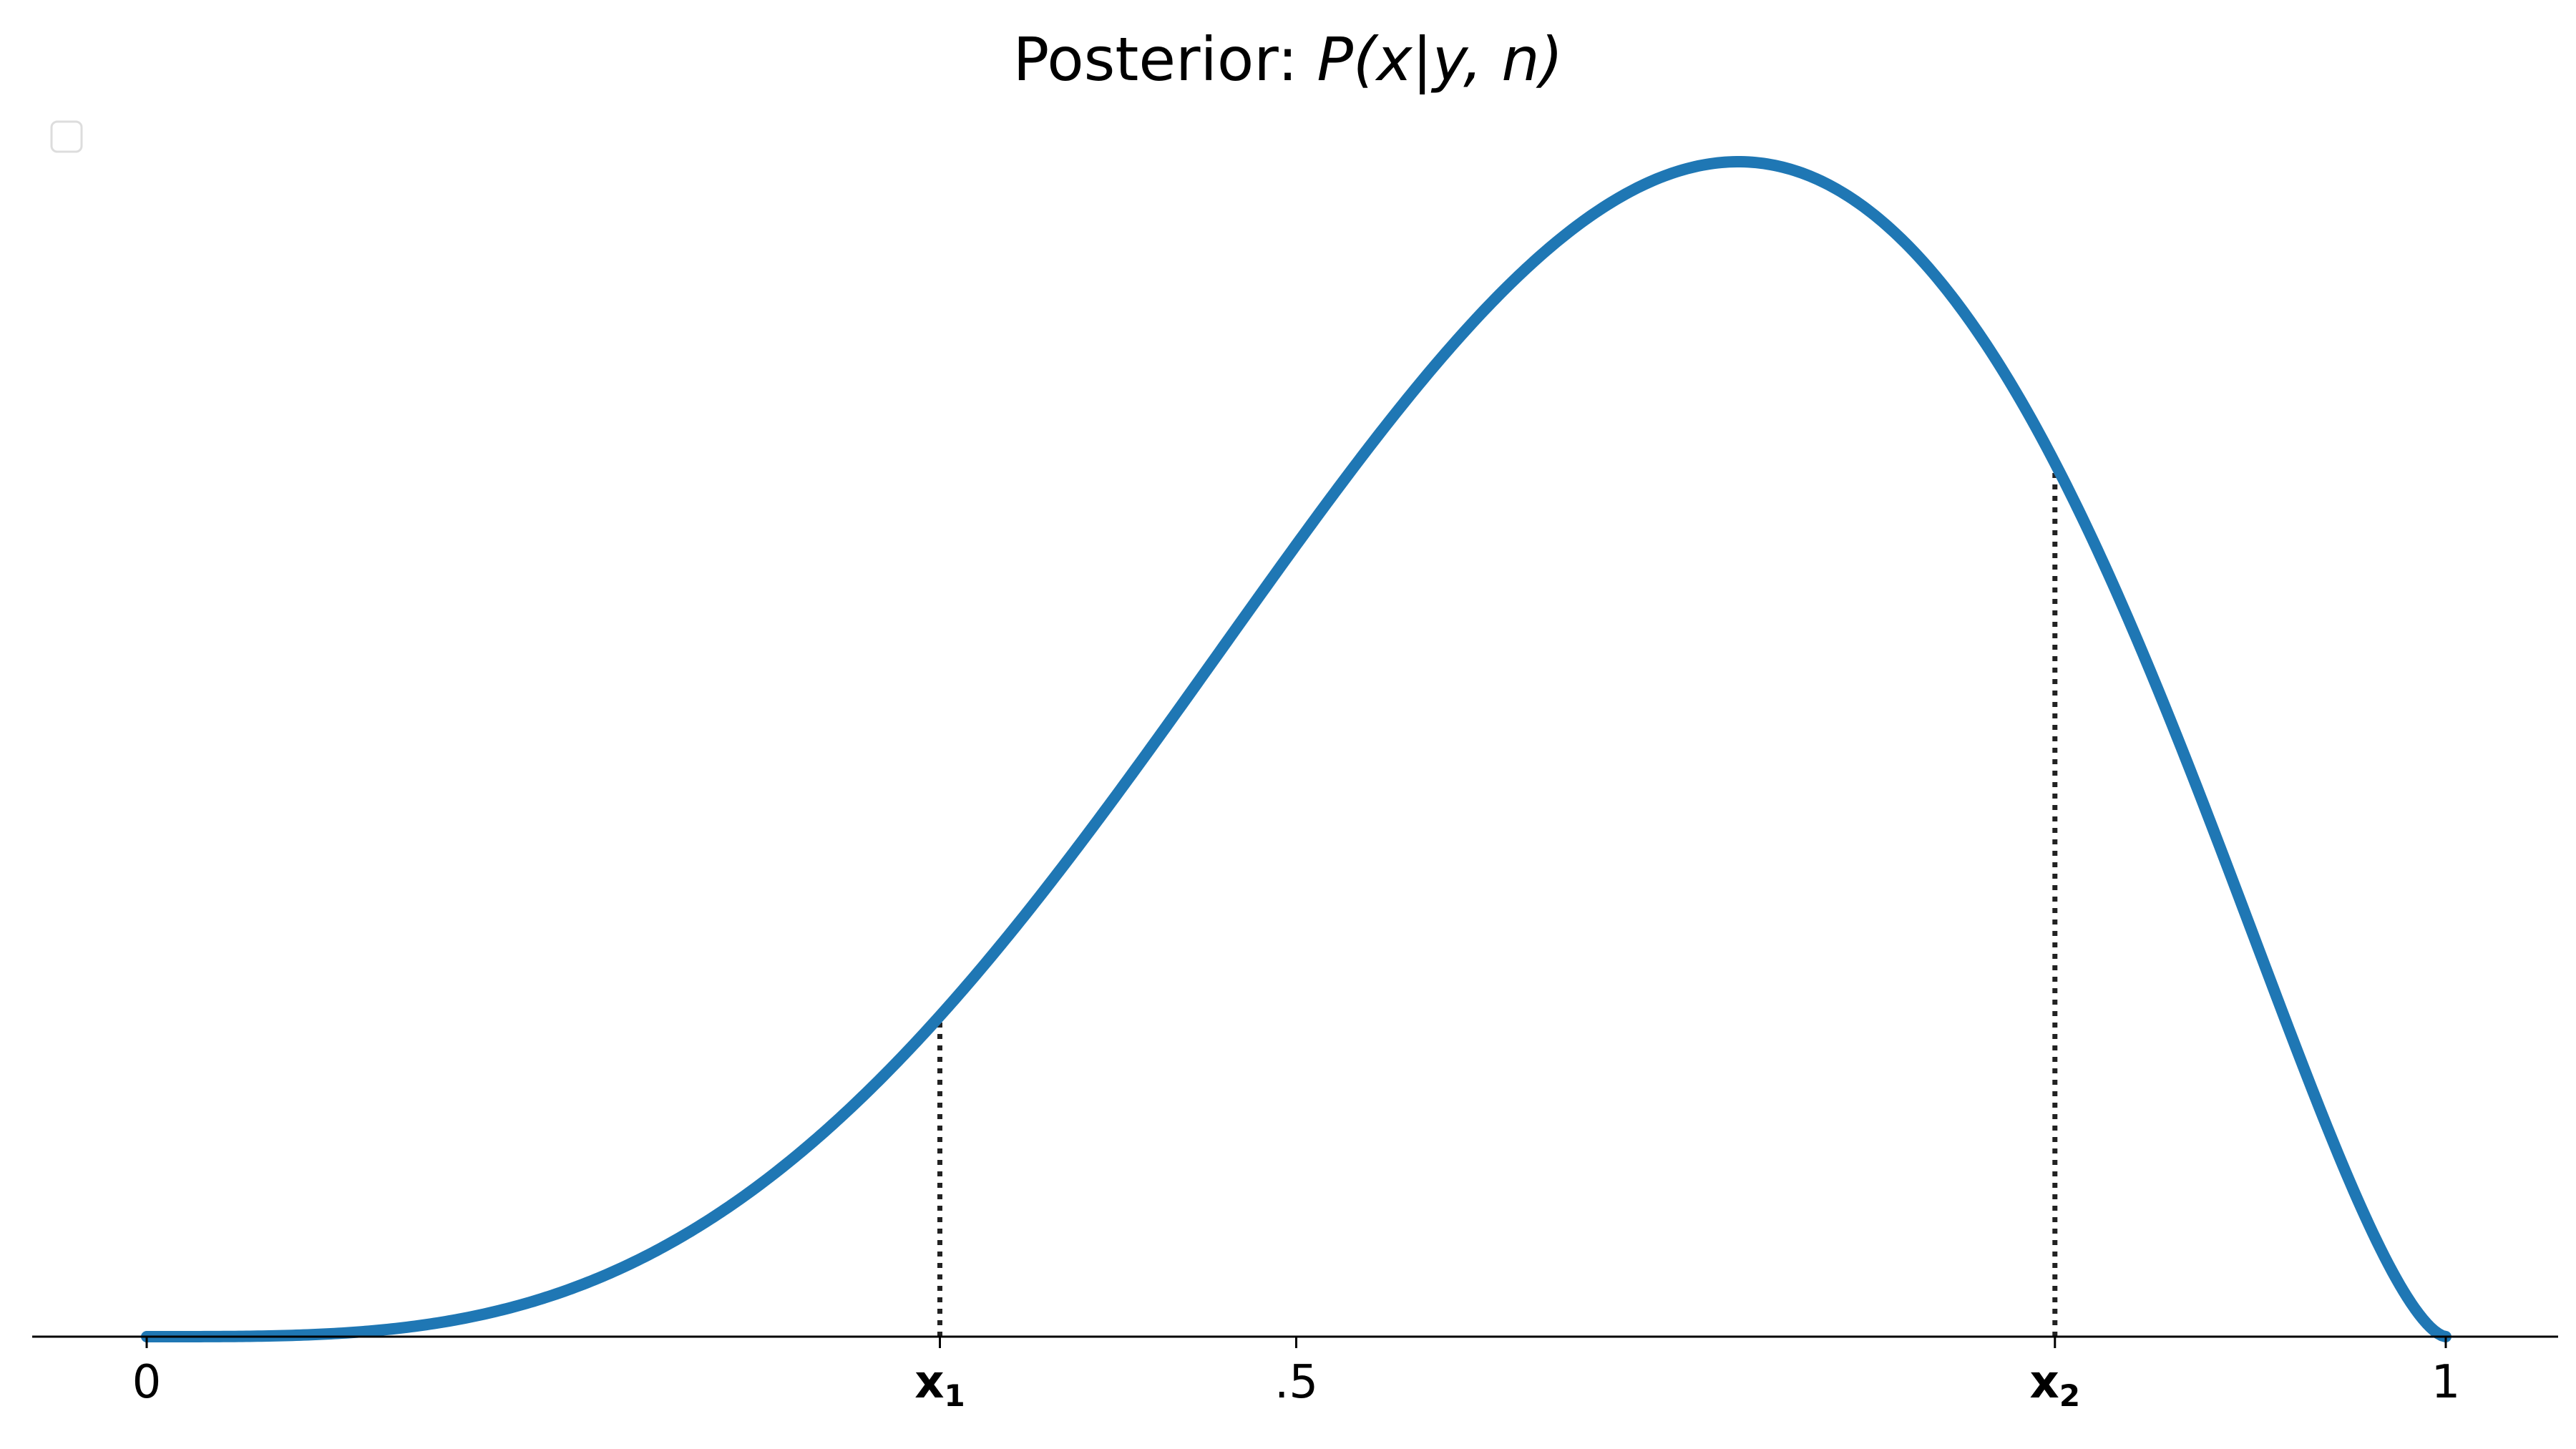  I want to click on chart-title-text: Posterior:, so click(1165, 59).